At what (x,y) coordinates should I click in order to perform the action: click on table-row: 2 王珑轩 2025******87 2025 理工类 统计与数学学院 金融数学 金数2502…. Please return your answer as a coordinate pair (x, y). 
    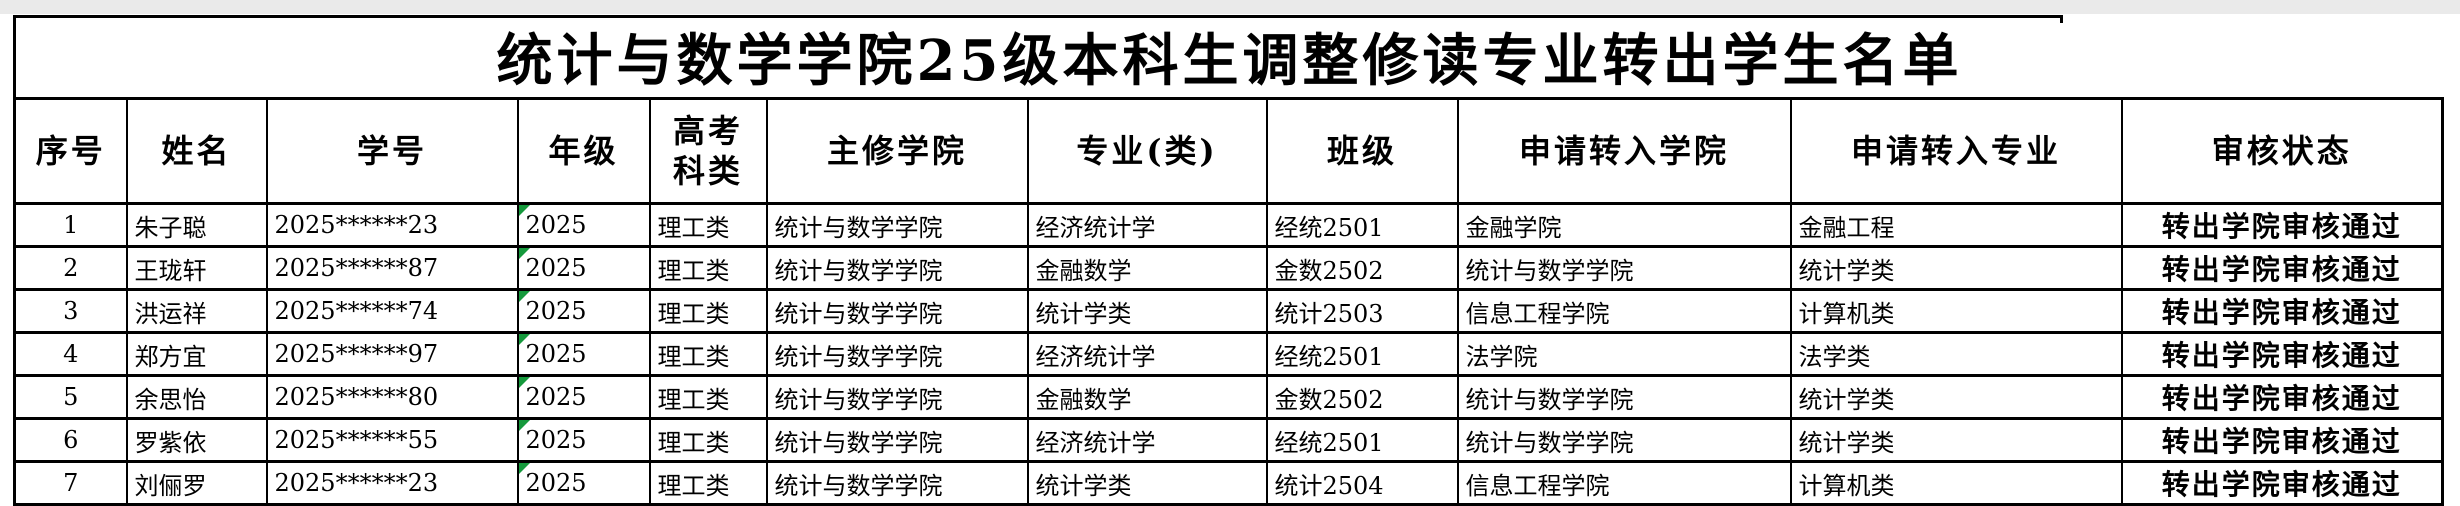
    Looking at the image, I should click on (1228, 268).